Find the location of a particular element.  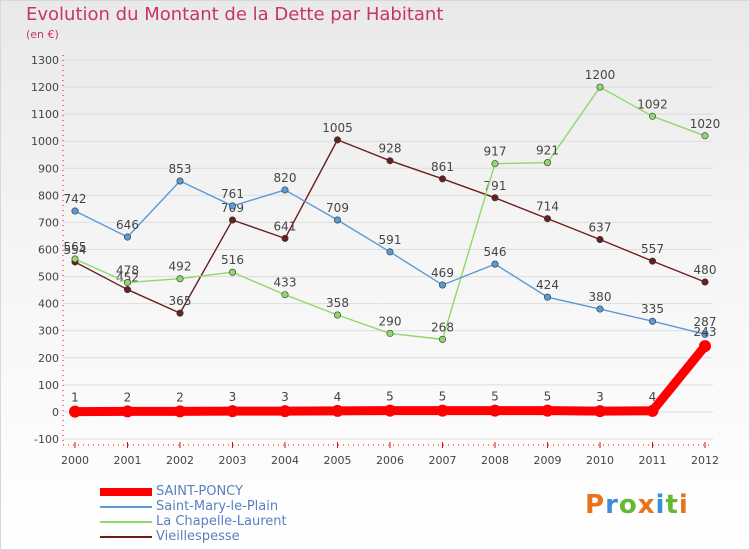

data-label-saint-mary-le-plain: 546 is located at coordinates (495, 252).